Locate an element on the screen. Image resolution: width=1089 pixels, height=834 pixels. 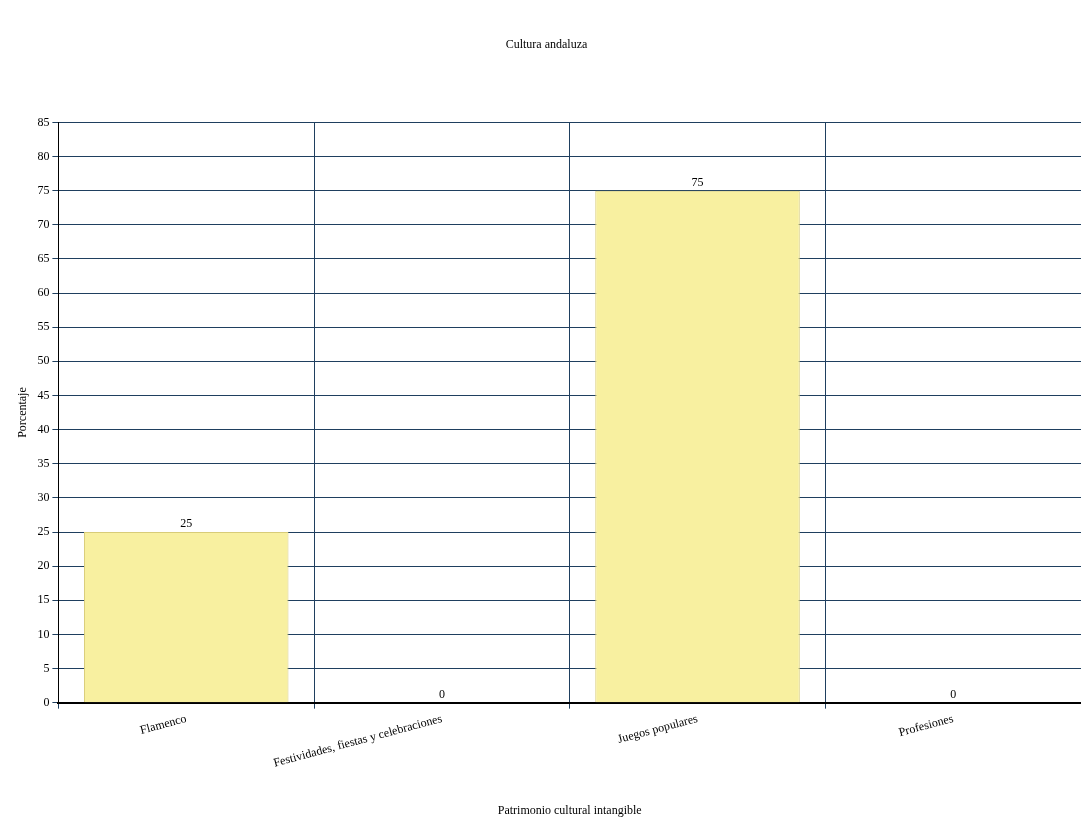
y-tick-label: 10 is located at coordinates (43, 633).